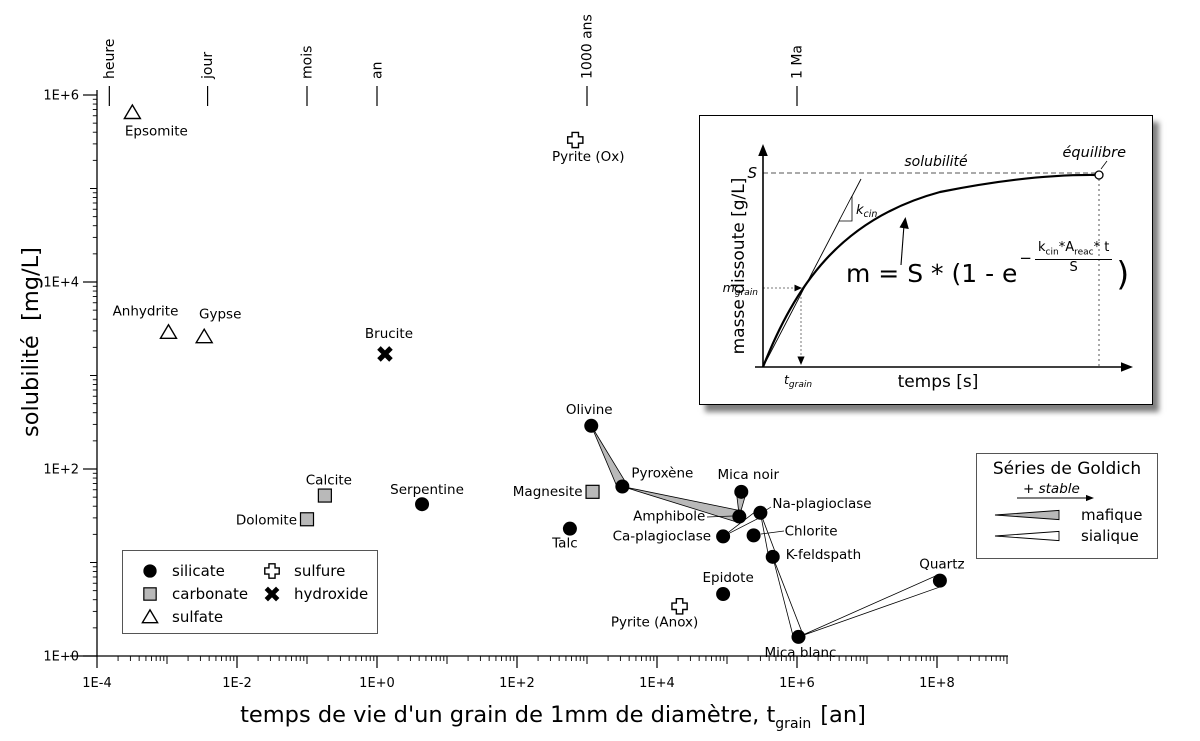 This screenshot has height=741, width=1200. Describe the element at coordinates (1070, 514) in the screenshot. I see `goldich-item-mafique: mafique` at that location.